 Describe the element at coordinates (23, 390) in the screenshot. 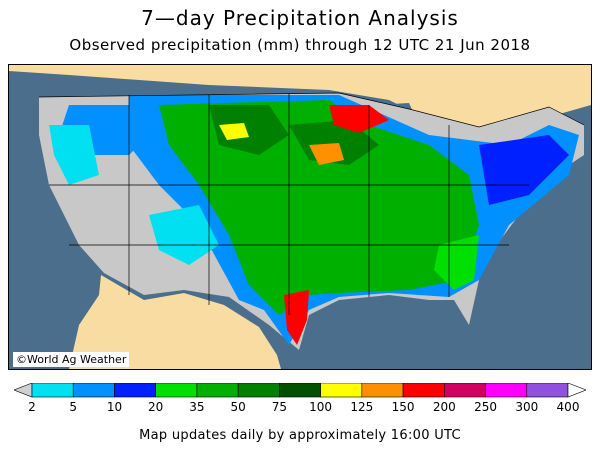

I see `legend-swatch-low` at that location.